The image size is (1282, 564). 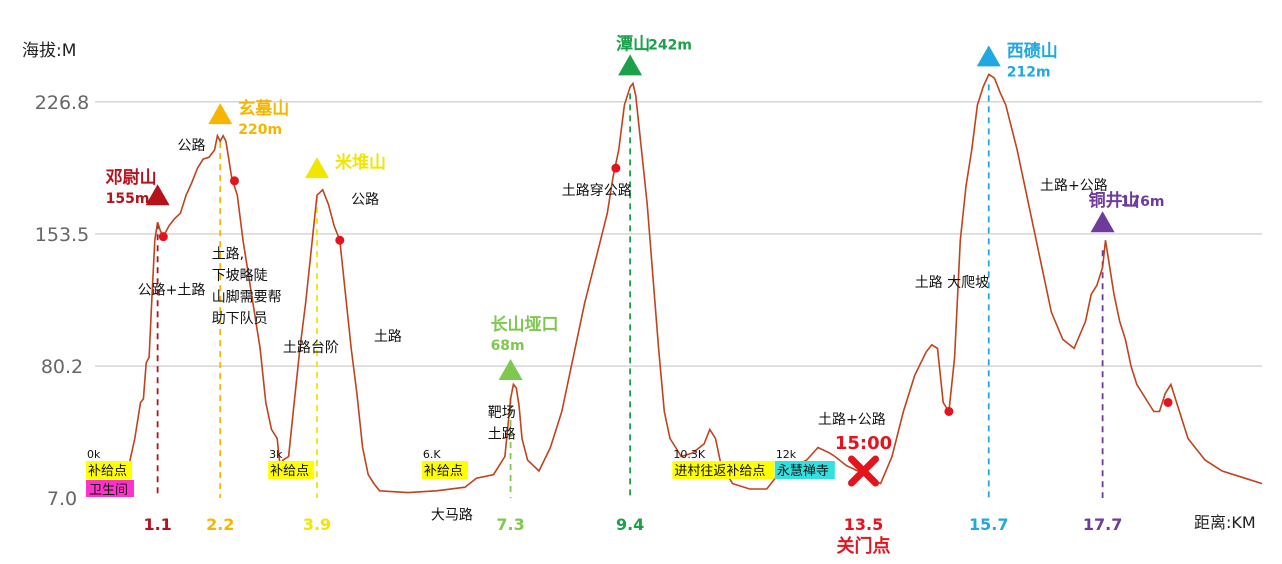 What do you see at coordinates (719, 471) in the screenshot?
I see `supply-label: 进村往返补给点` at bounding box center [719, 471].